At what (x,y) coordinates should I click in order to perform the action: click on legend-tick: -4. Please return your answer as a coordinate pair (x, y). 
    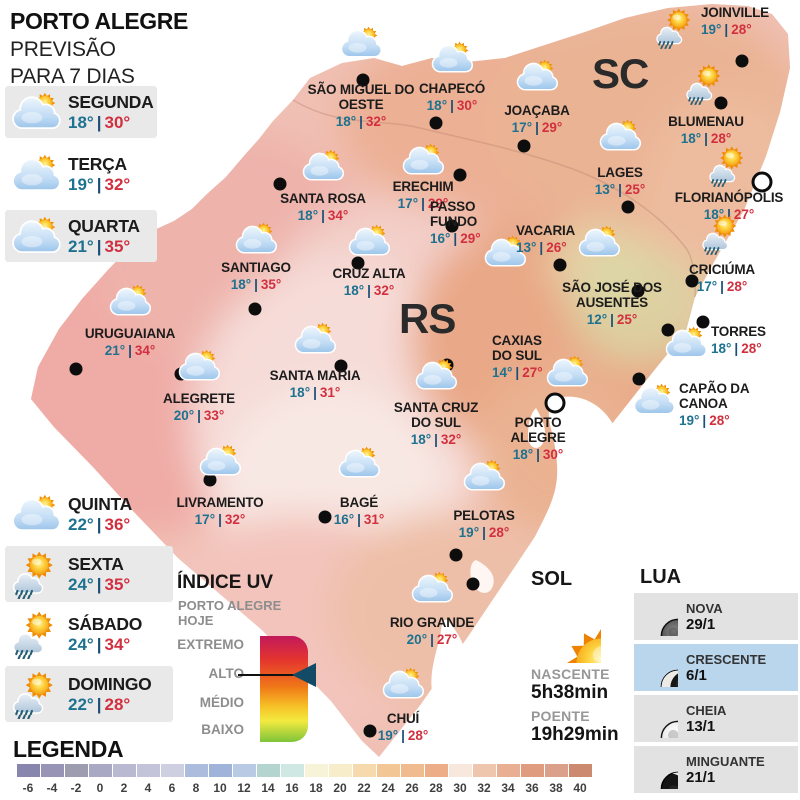
    Looking at the image, I should click on (52, 788).